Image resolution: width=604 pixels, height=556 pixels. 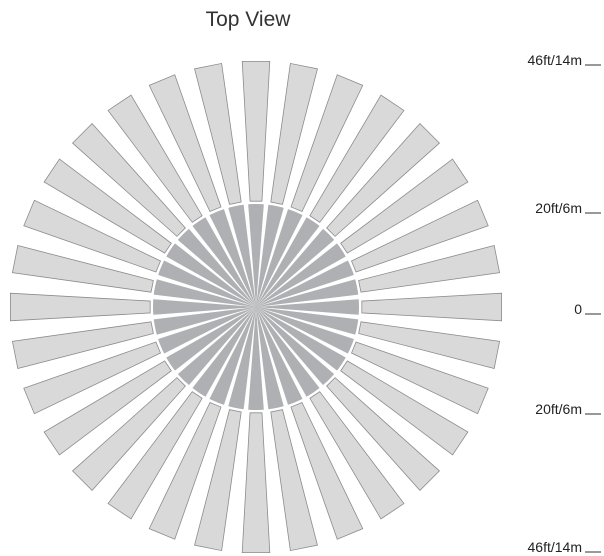 I want to click on scale-label-center: 0, so click(x=578, y=309).